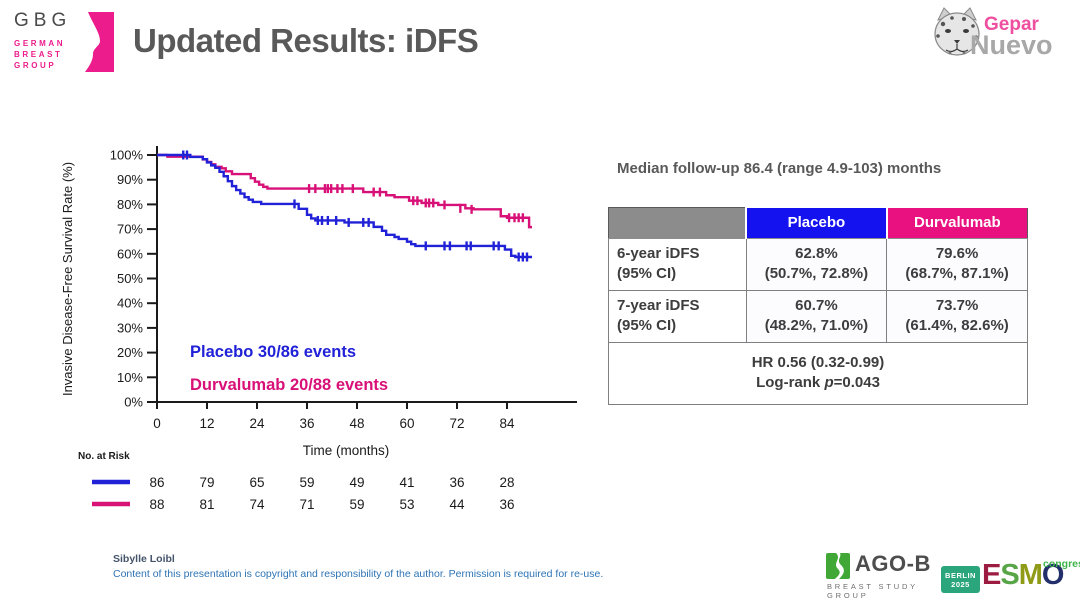 This screenshot has height=614, width=1080. What do you see at coordinates (206, 504) in the screenshot?
I see `at-risk-count-durvalumab: 81` at bounding box center [206, 504].